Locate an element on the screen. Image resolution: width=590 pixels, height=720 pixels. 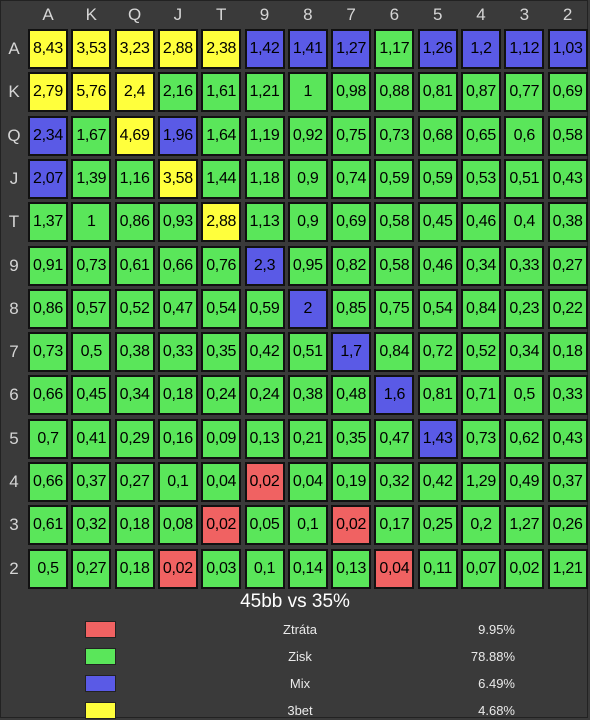
hand-cell: 0,93 is located at coordinates (177, 222).